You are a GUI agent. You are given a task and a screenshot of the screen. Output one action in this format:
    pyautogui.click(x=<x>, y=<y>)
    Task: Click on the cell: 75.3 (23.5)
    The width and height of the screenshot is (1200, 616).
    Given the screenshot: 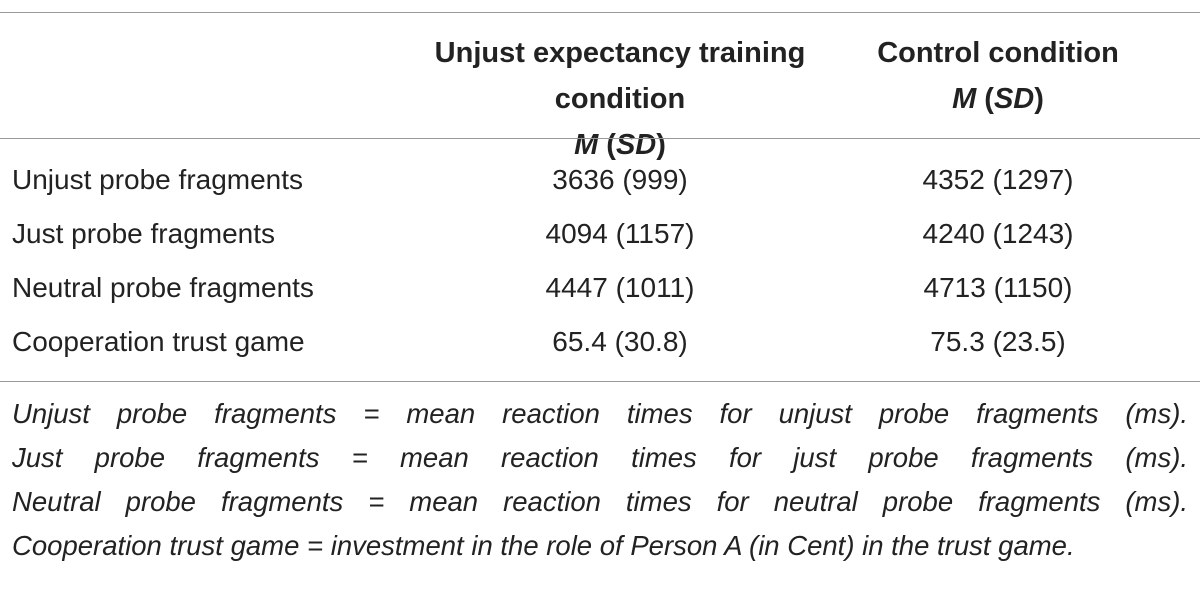 What is the action you would take?
    pyautogui.click(x=998, y=341)
    